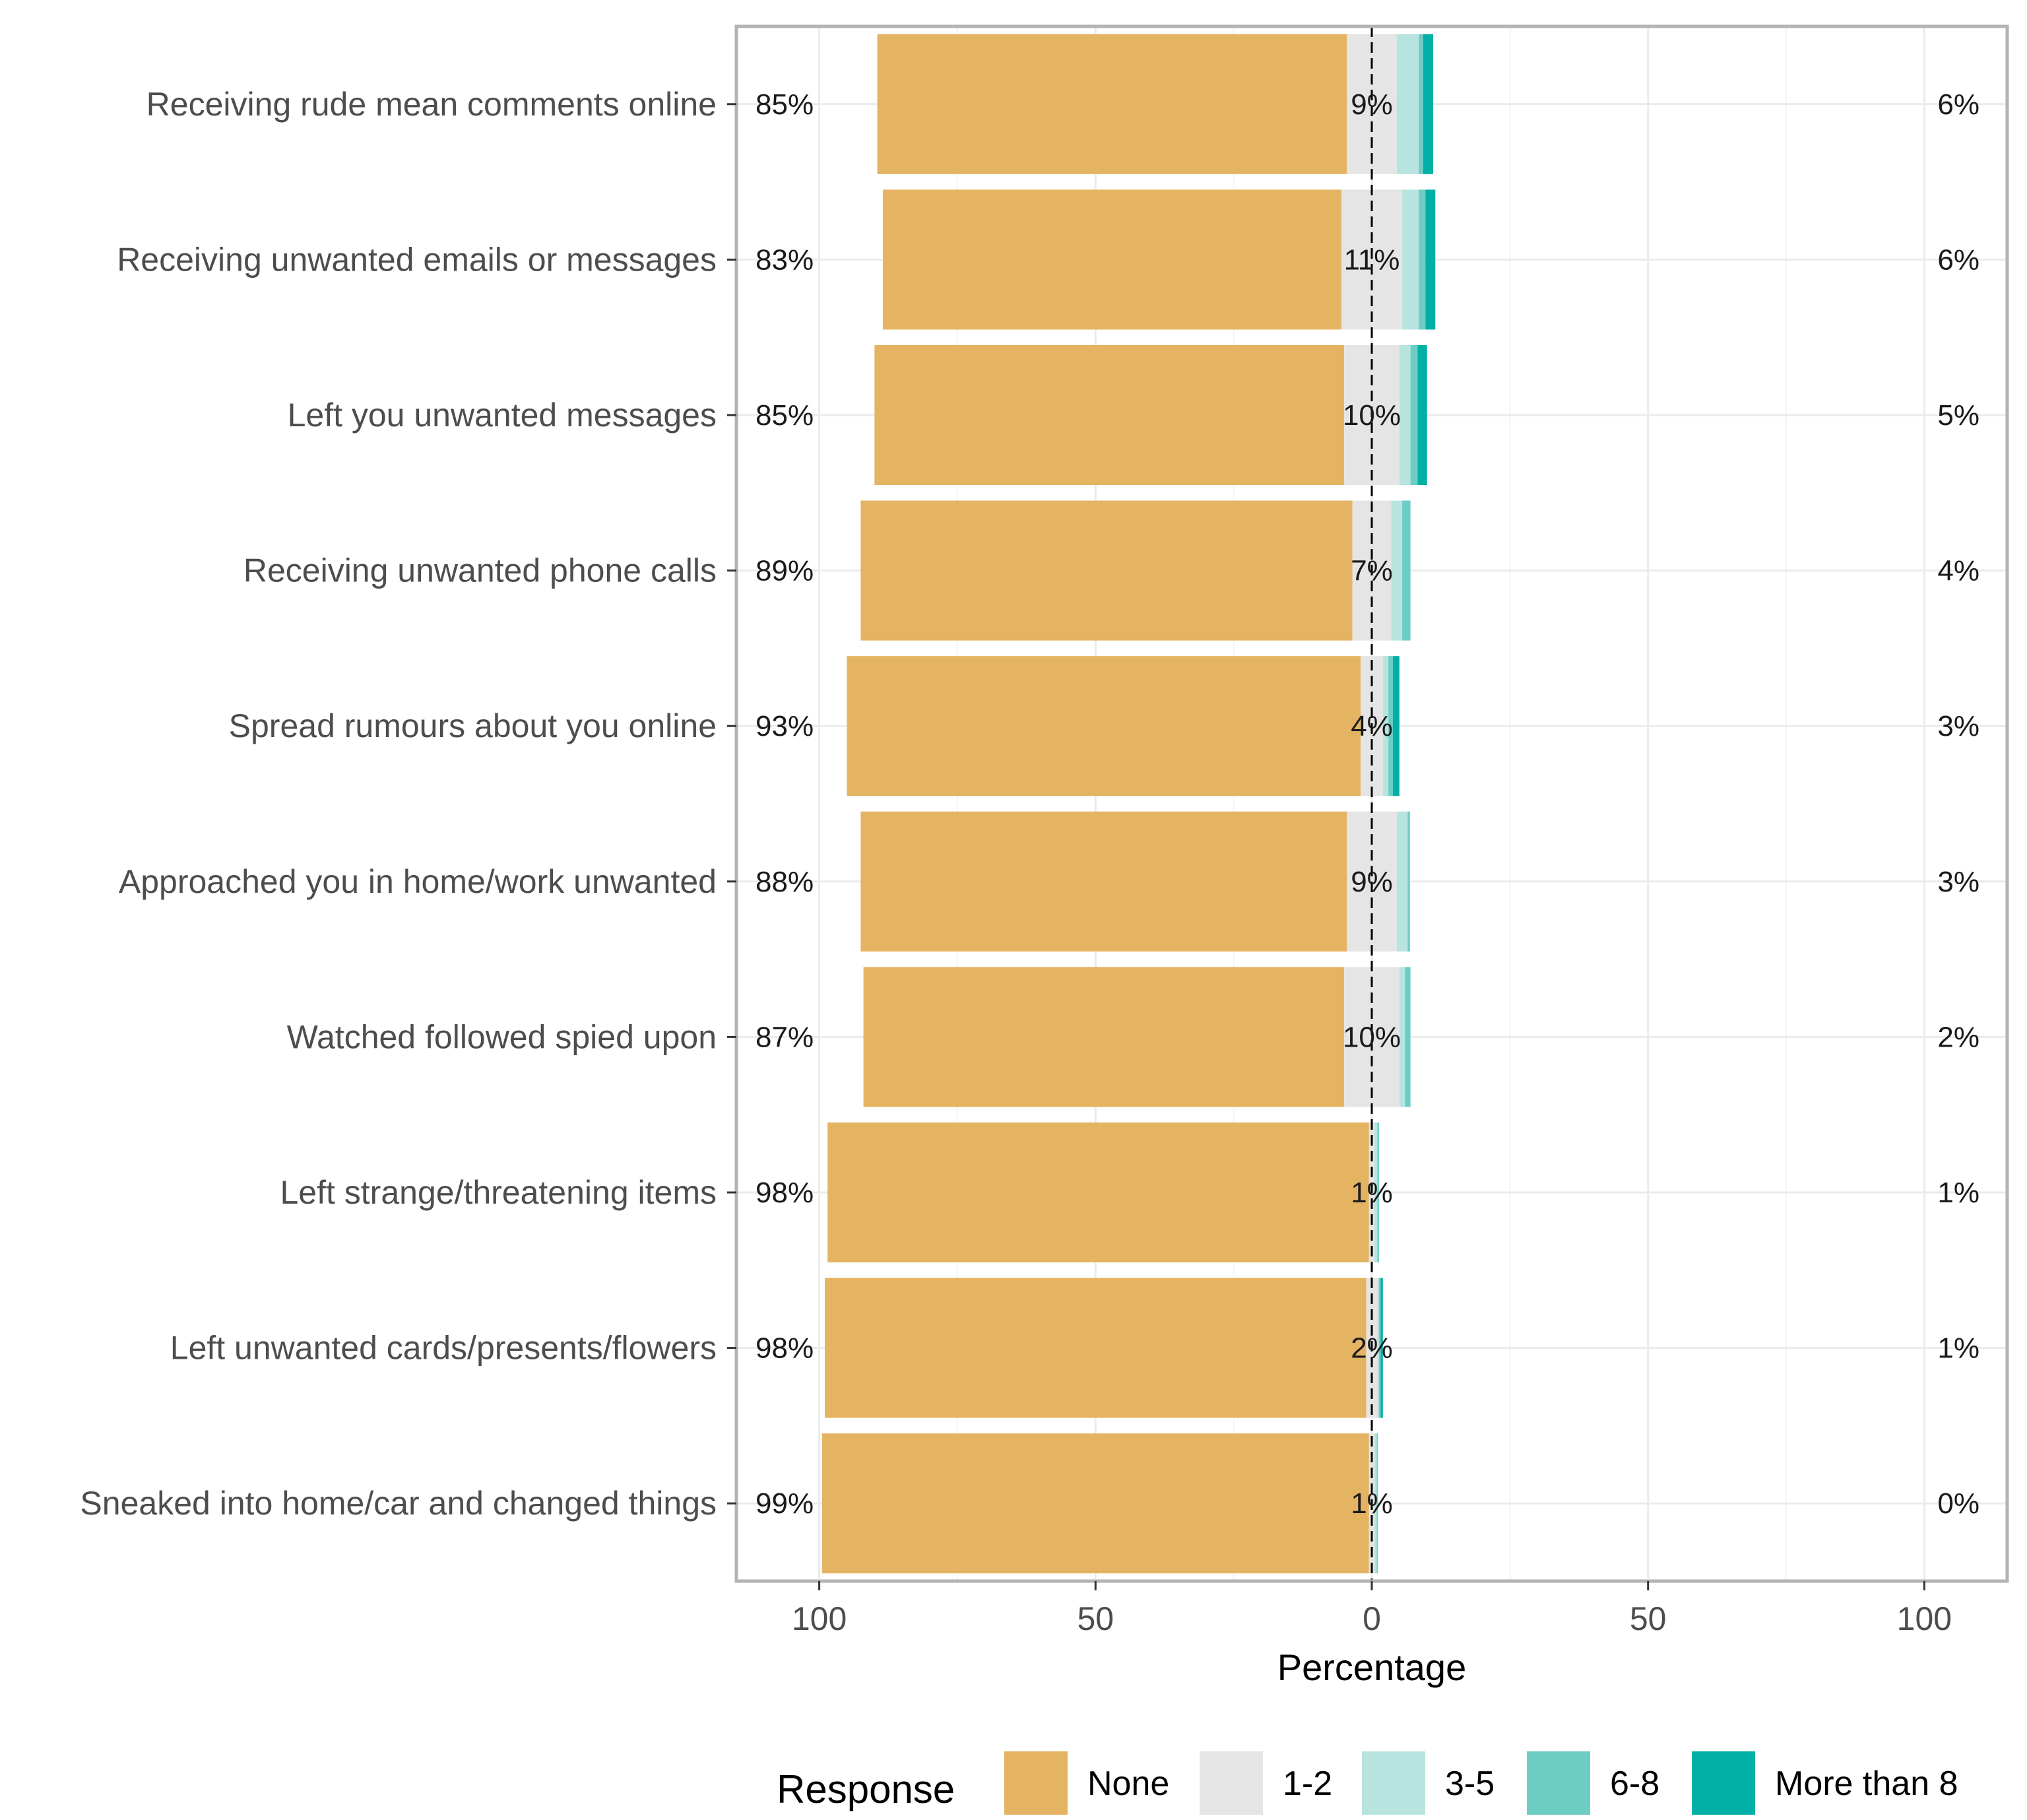 The image size is (2027, 1820). Describe the element at coordinates (785, 1503) in the screenshot. I see `left-percent-label: 99%` at that location.